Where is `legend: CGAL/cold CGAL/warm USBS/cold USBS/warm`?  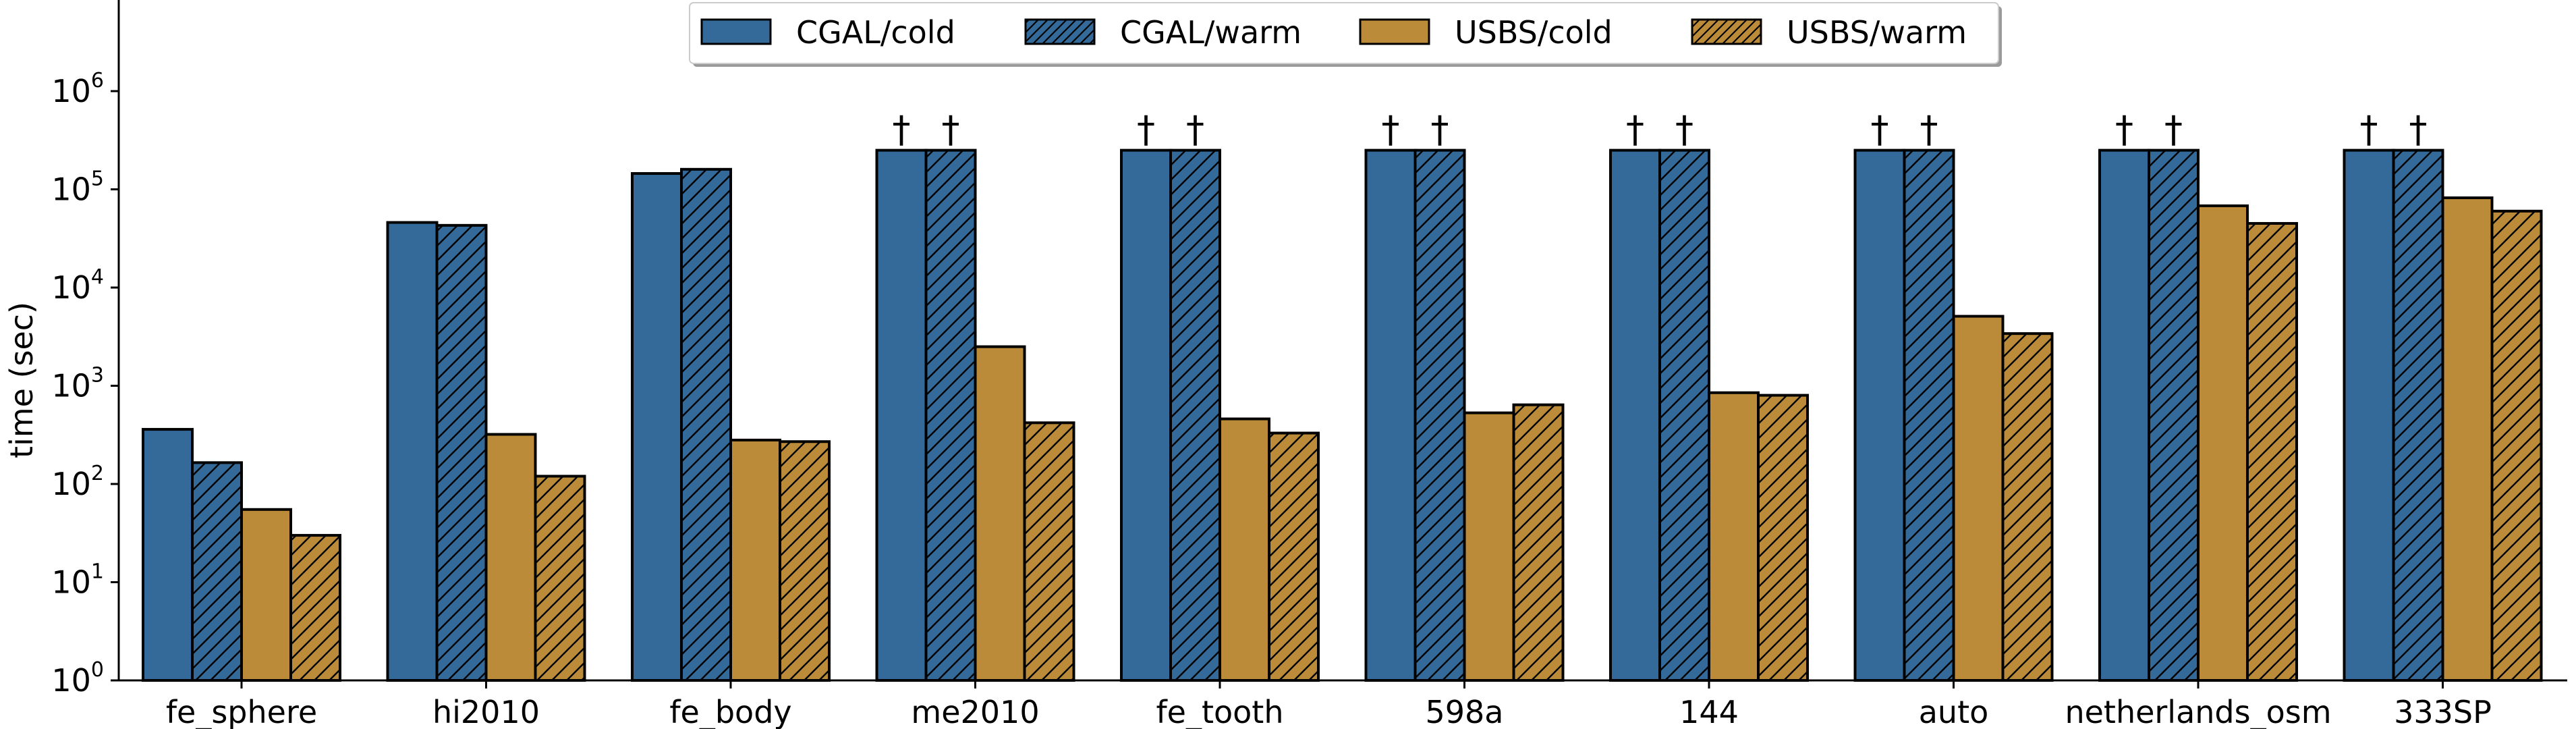 legend: CGAL/cold CGAL/warm USBS/cold USBS/warm is located at coordinates (1345, 34).